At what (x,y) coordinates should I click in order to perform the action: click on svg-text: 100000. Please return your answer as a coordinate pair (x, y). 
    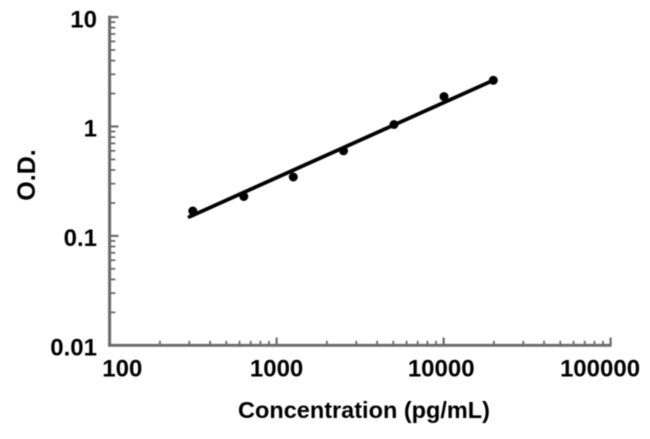
    Looking at the image, I should click on (600, 369).